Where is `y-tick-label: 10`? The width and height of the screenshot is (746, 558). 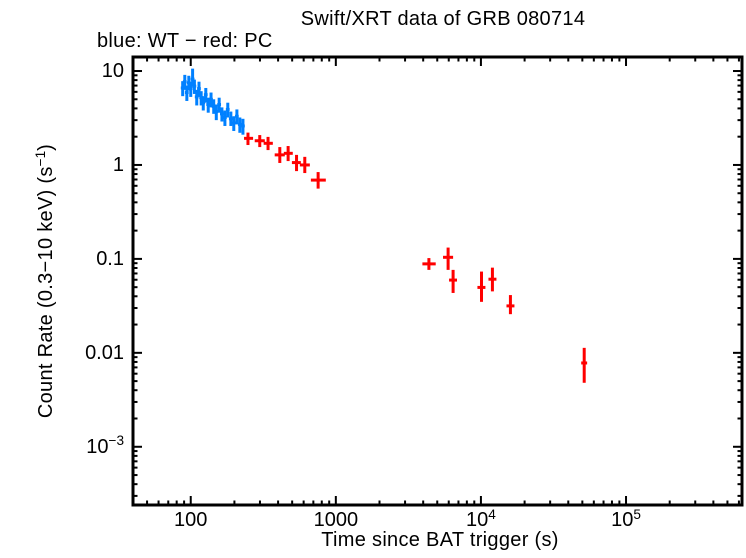
y-tick-label: 10 is located at coordinates (112, 71).